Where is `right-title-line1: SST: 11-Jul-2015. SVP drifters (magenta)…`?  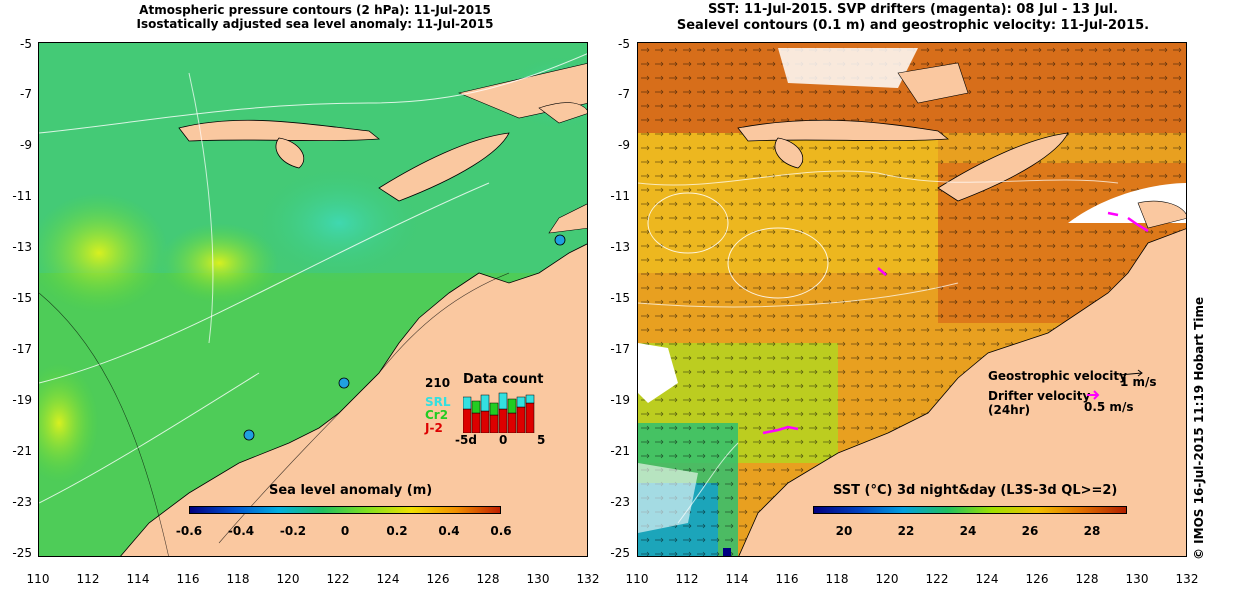
right-title-line1: SST: 11-Jul-2015. SVP drifters (magenta)… is located at coordinates (913, 9).